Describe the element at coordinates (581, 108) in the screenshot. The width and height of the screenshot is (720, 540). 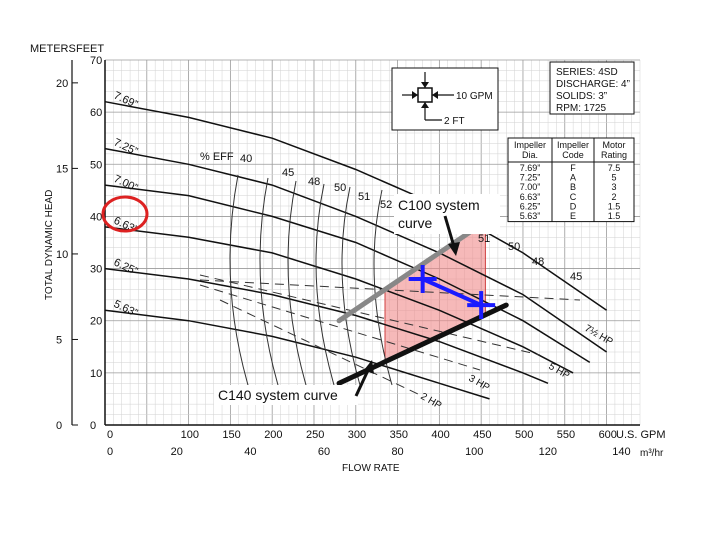
I see `spec-rpm: RPM: 1725` at that location.